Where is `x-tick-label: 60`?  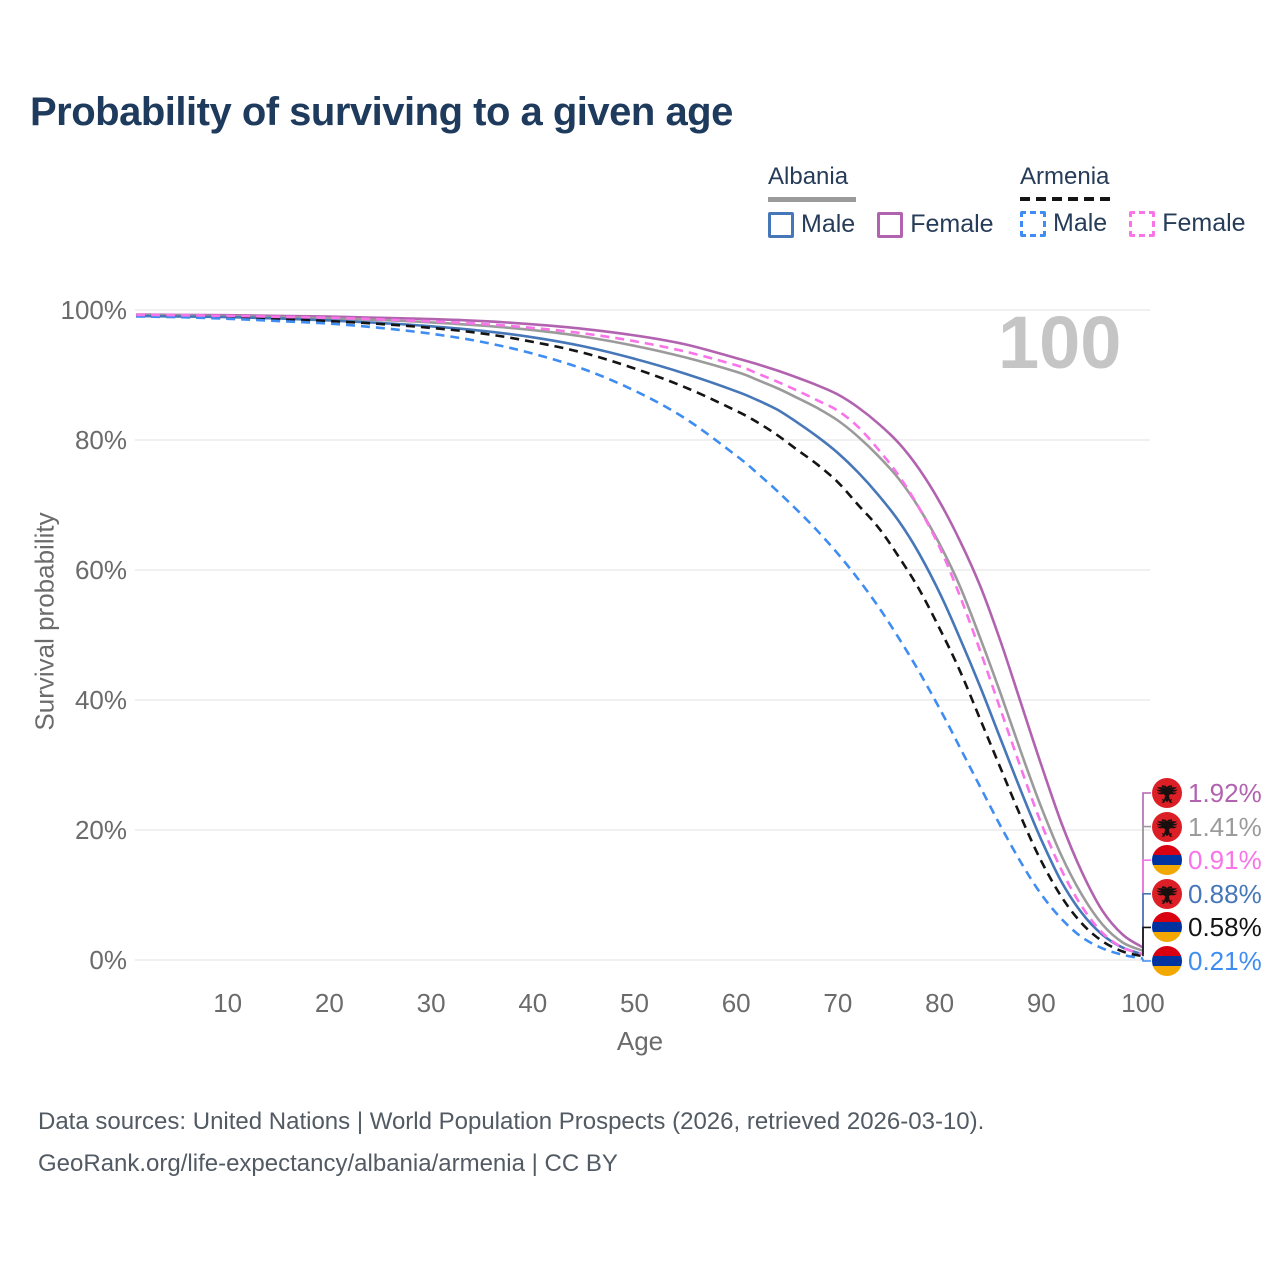
x-tick-label: 60 is located at coordinates (736, 1003).